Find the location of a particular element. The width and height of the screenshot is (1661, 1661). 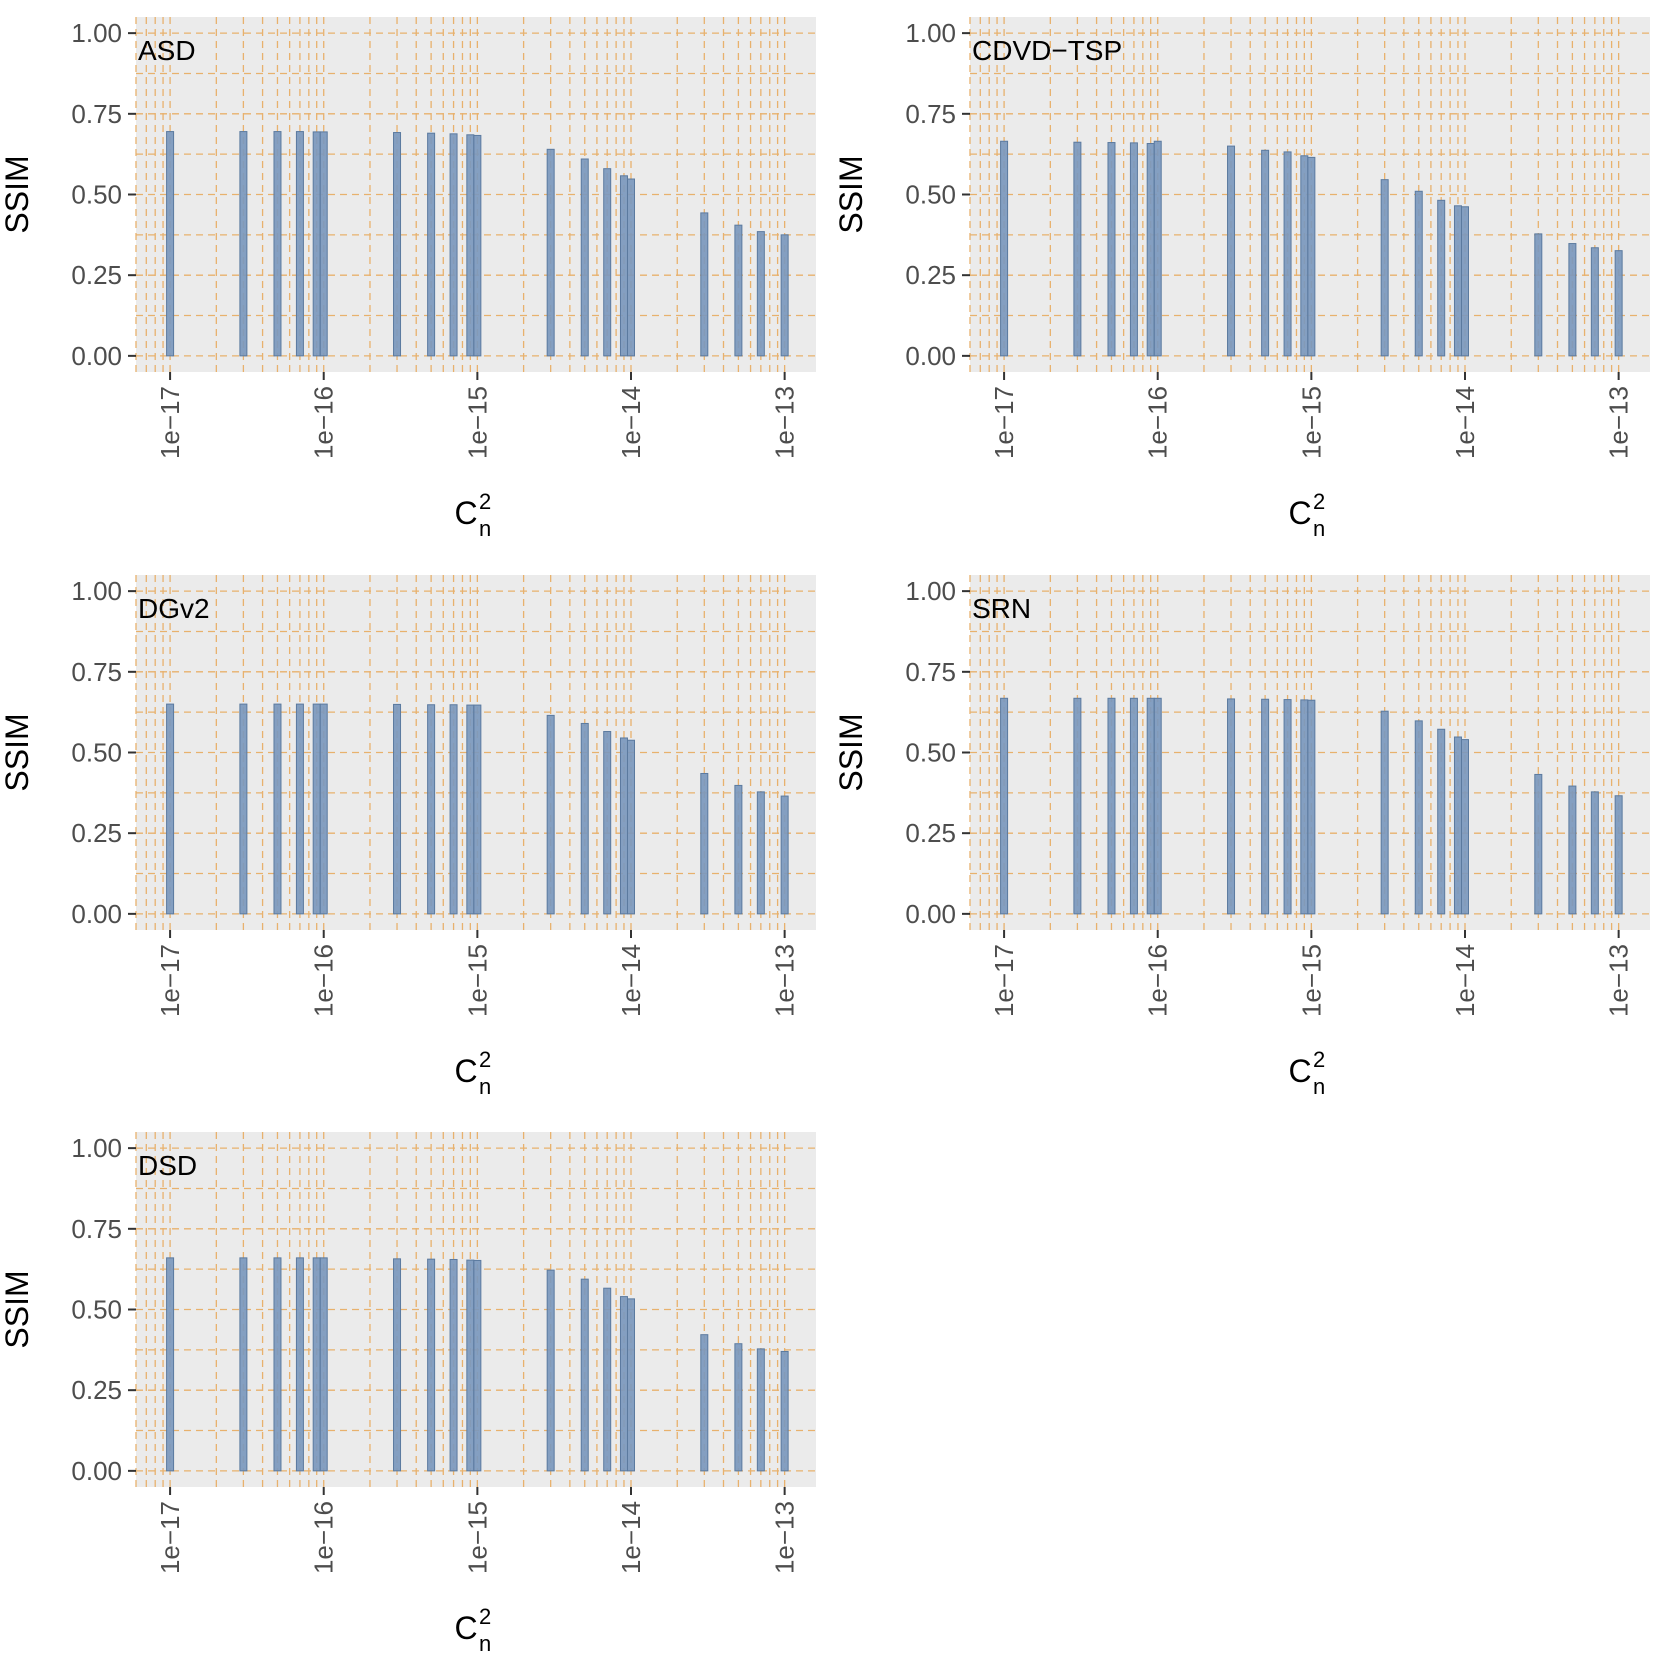

y-axis-title: SSIM is located at coordinates (851, 194).